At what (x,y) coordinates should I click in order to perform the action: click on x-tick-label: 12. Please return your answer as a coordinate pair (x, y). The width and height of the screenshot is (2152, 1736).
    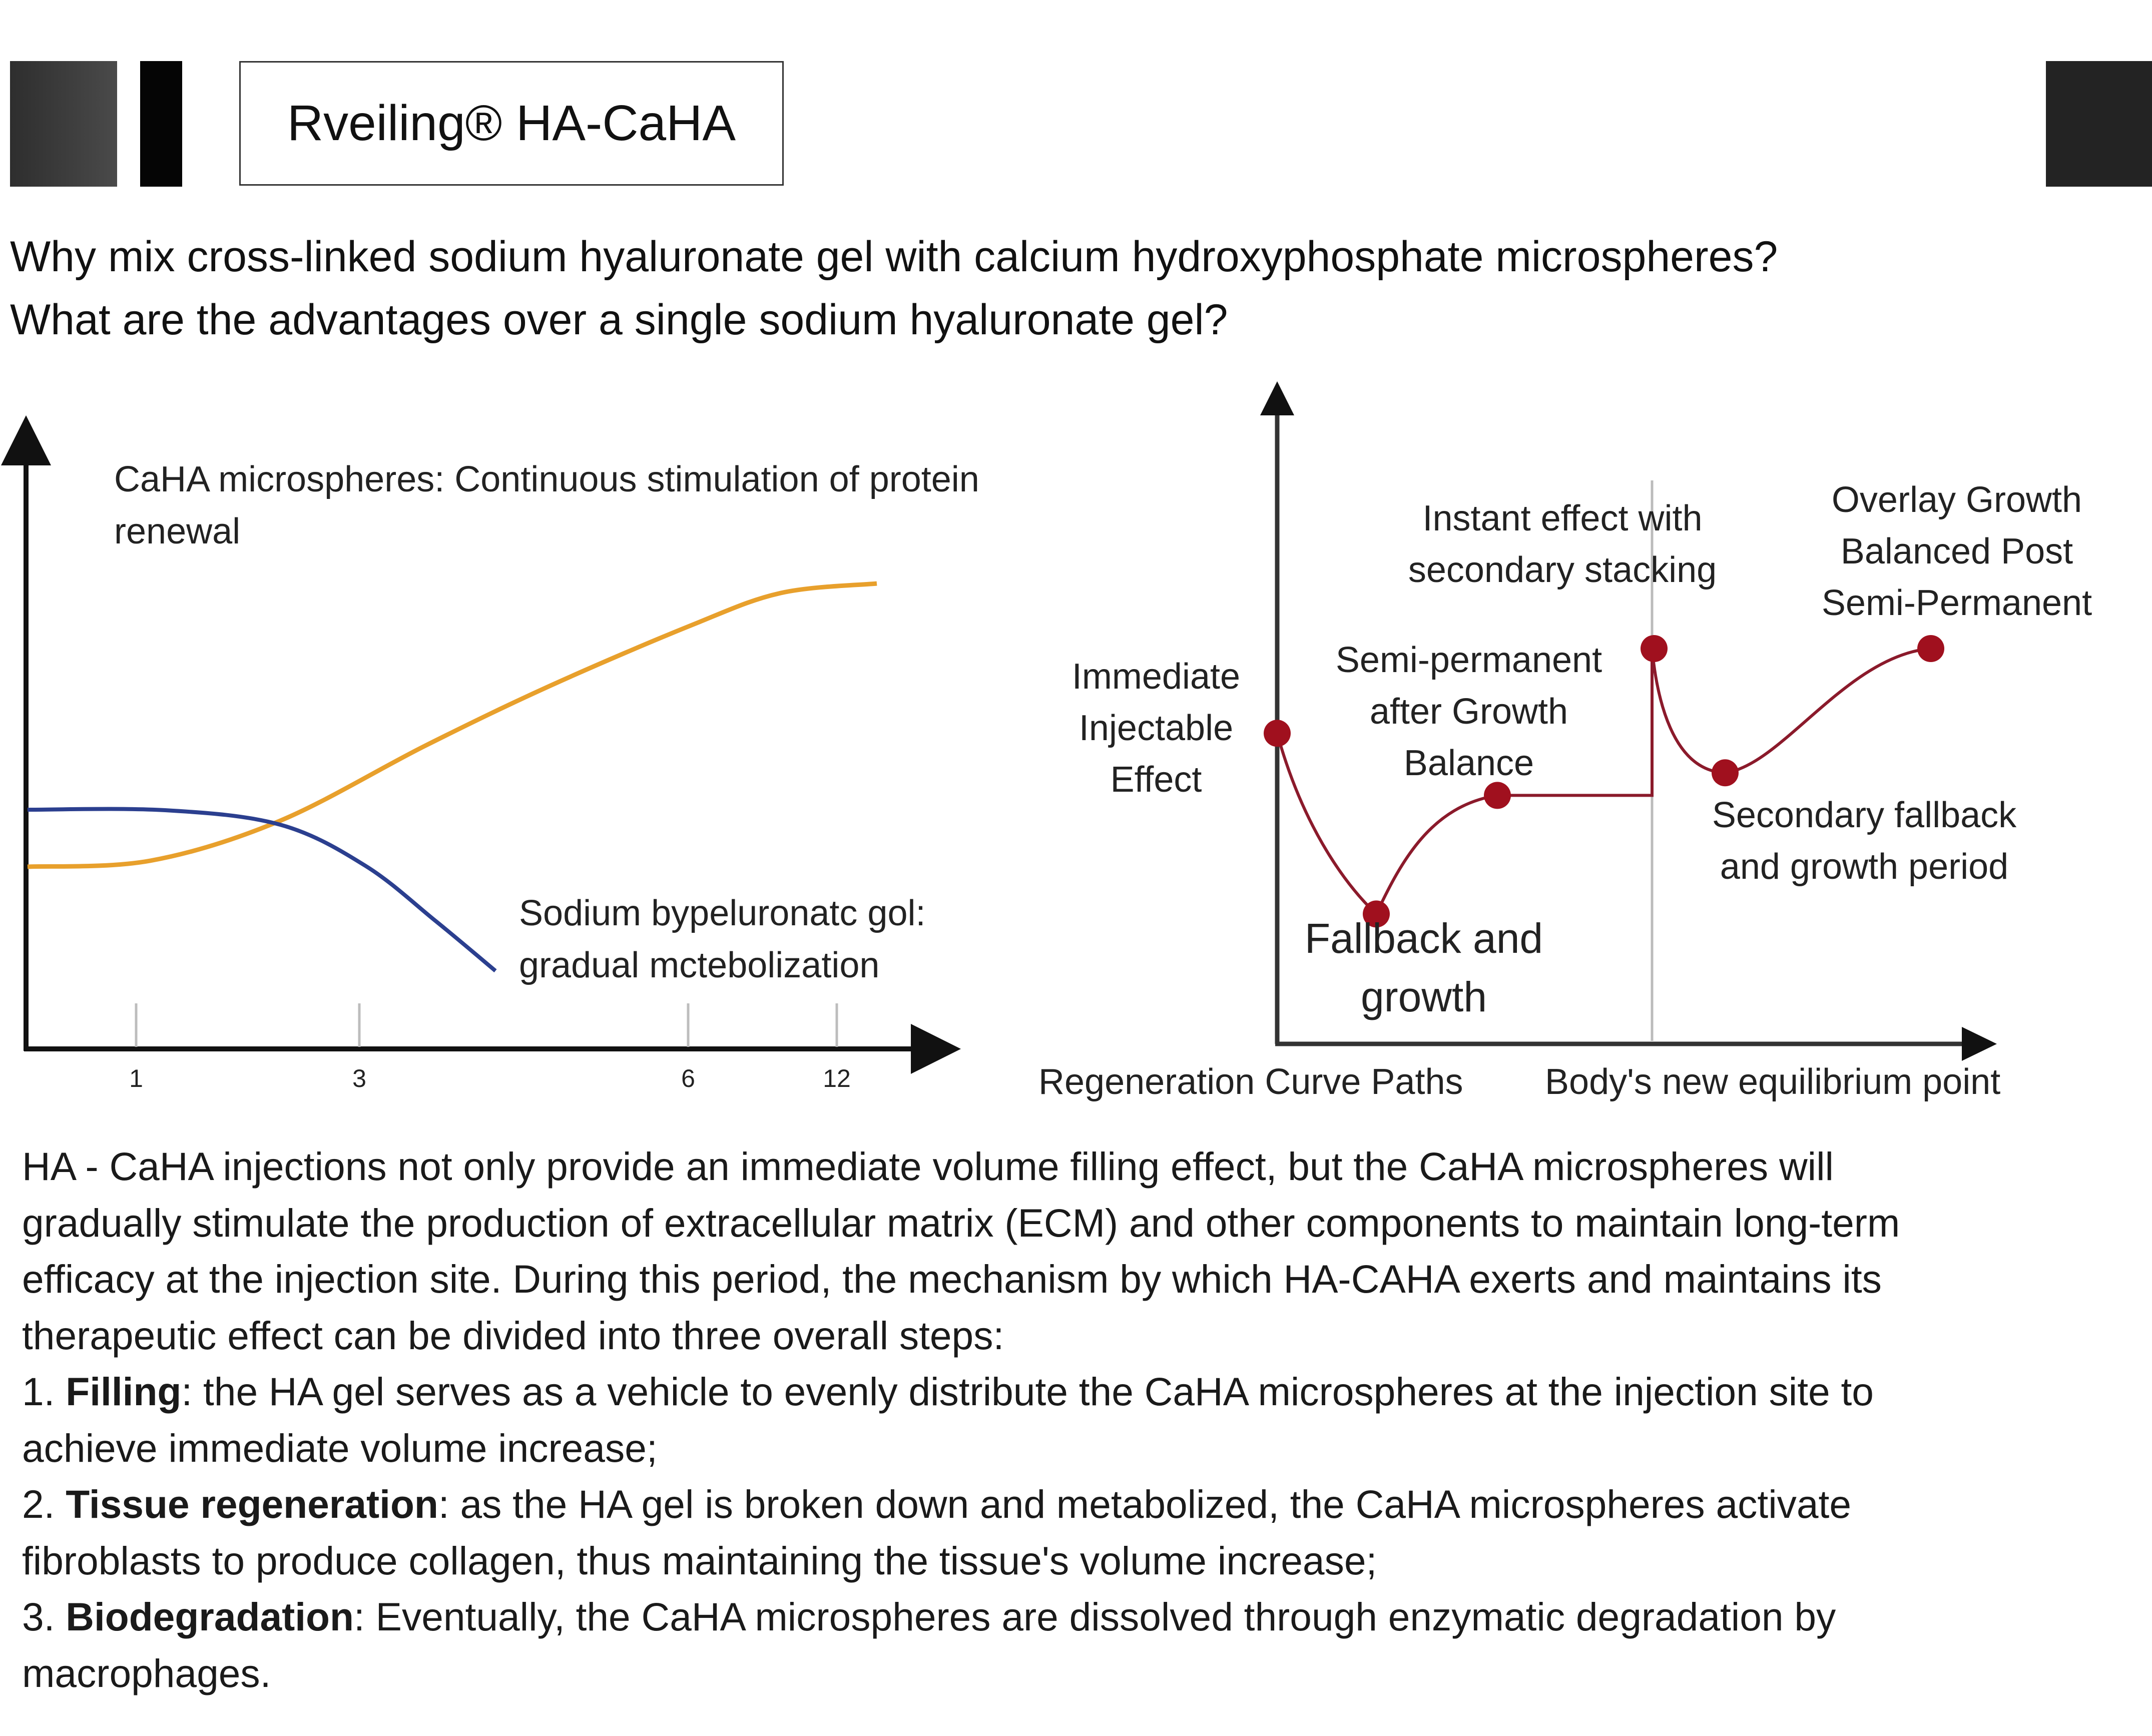
    Looking at the image, I should click on (837, 1078).